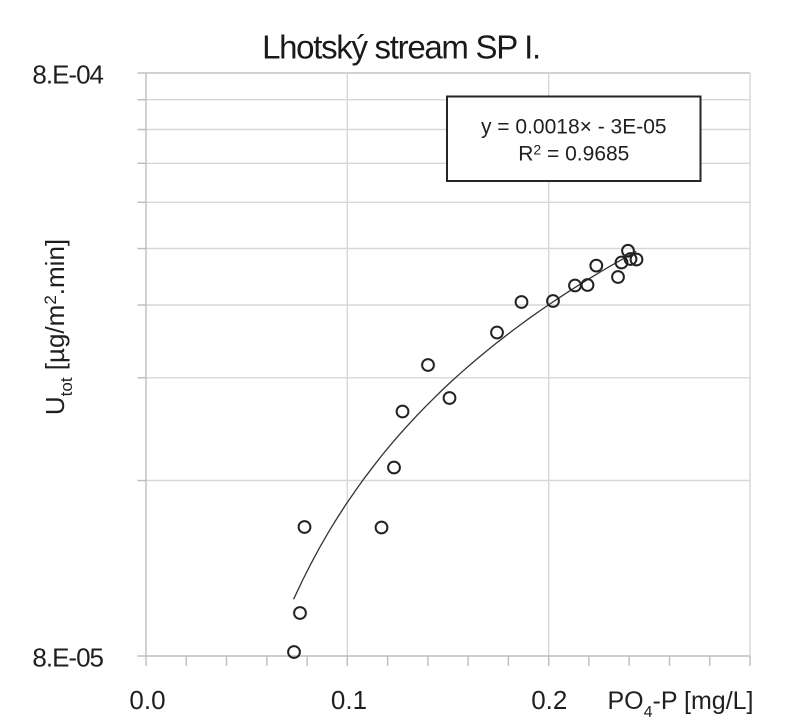 Image resolution: width=800 pixels, height=728 pixels. I want to click on svg-text: y = 0.0018× - 3E-05, so click(574, 127).